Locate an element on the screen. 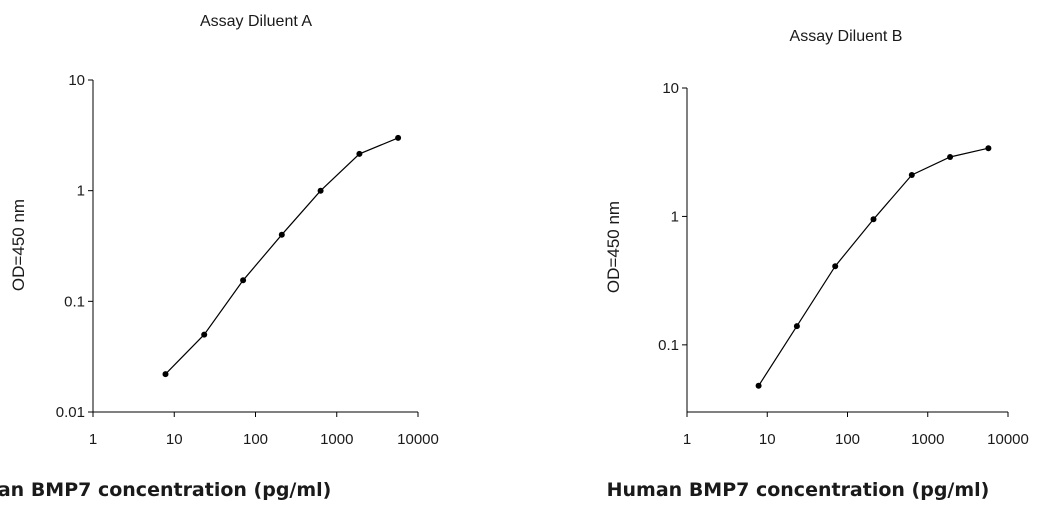  chart-title: Assay Diluent B is located at coordinates (846, 36).